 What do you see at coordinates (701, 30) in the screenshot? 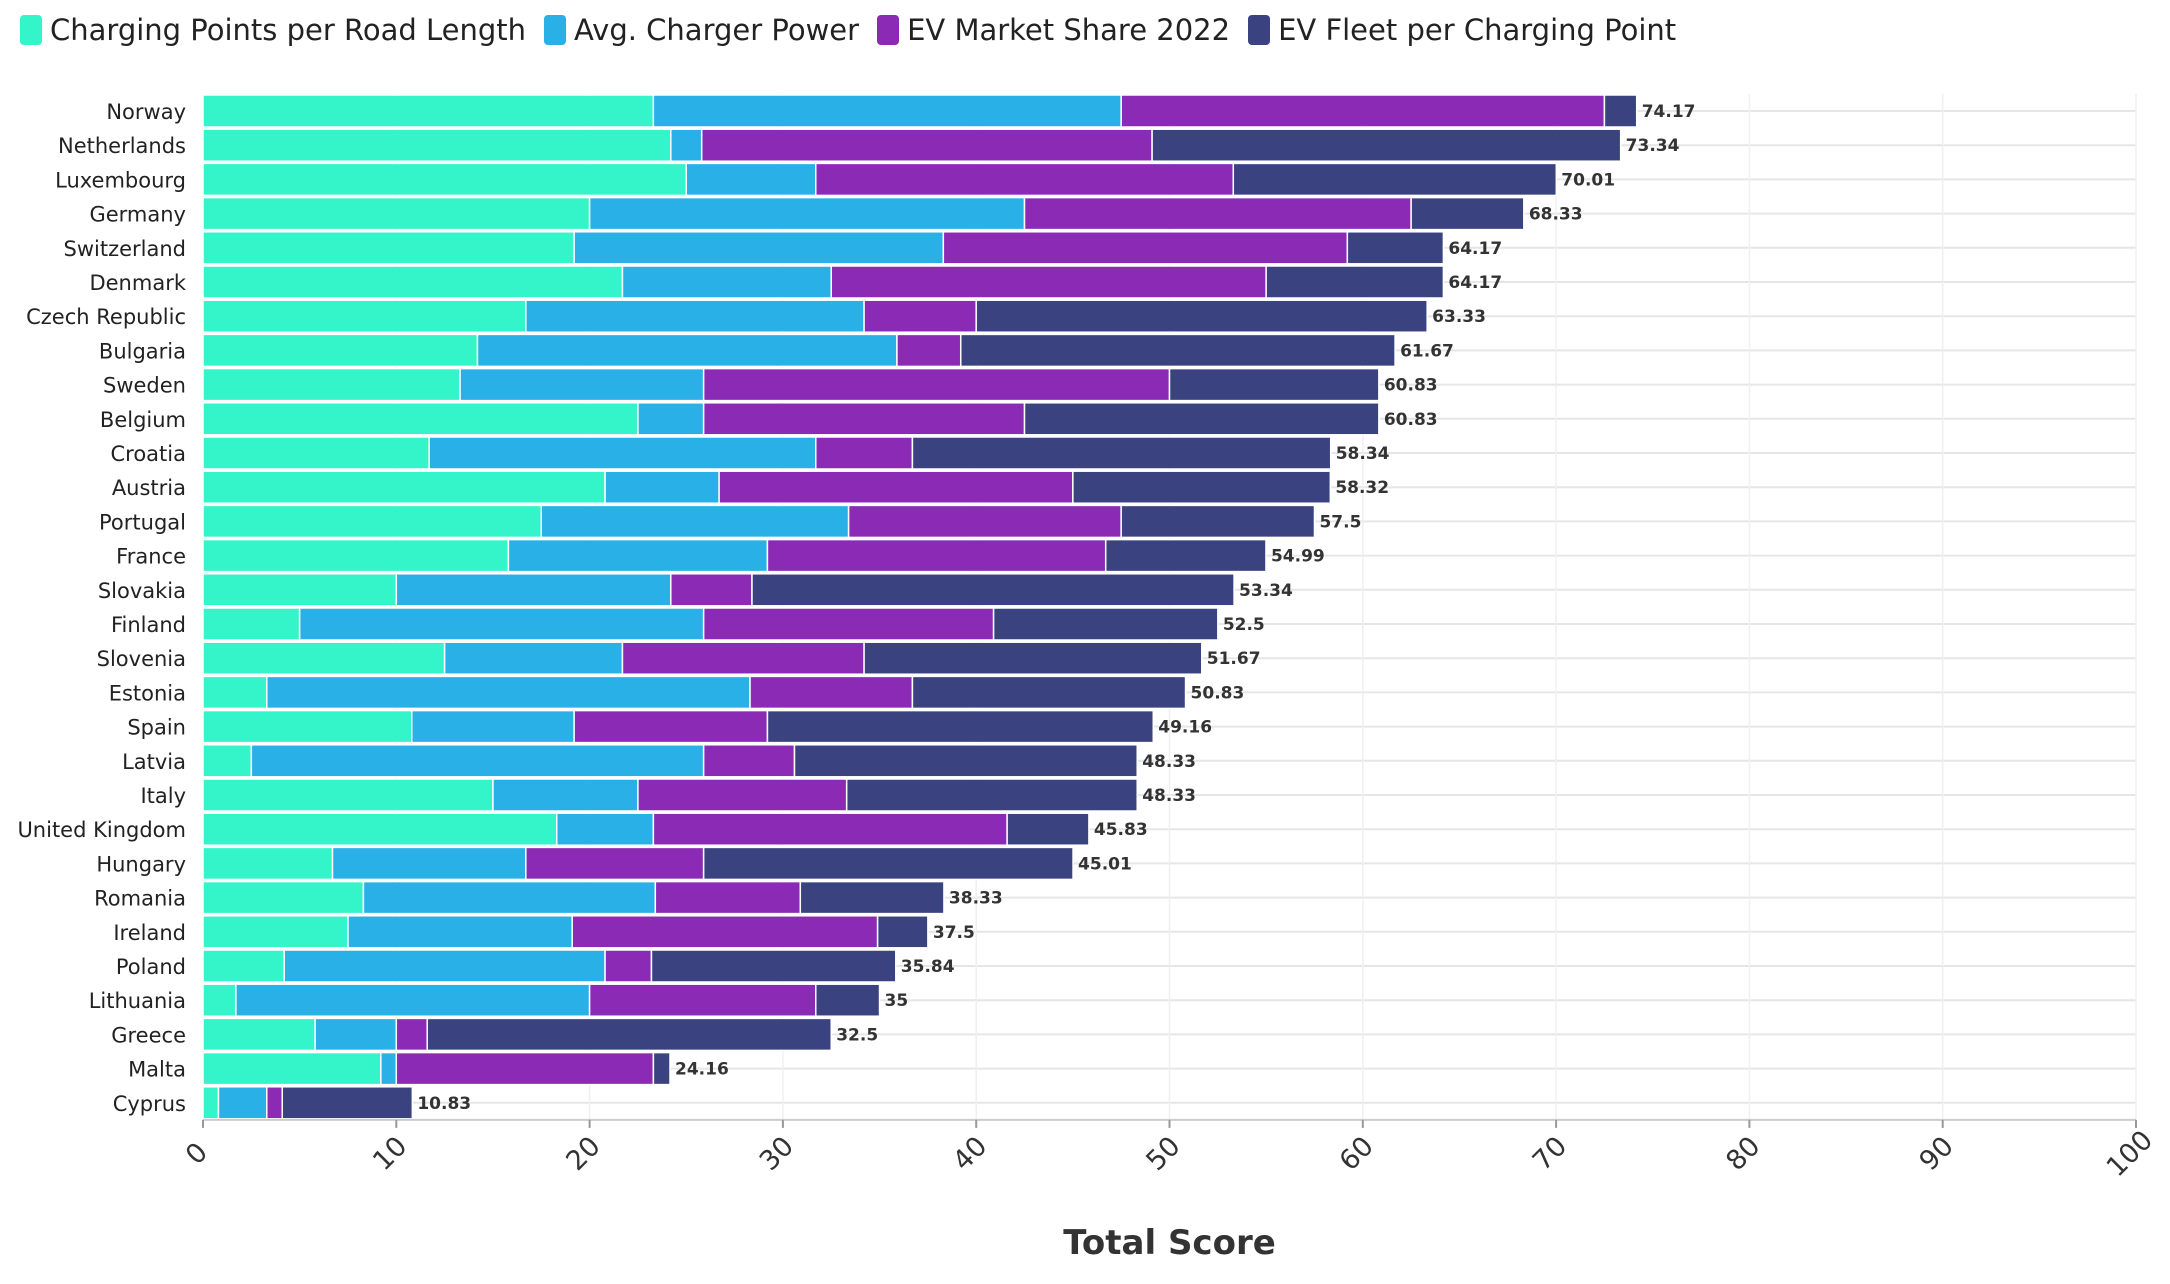
I see `legend-item-charger-power: Avg. Charger Power` at bounding box center [701, 30].